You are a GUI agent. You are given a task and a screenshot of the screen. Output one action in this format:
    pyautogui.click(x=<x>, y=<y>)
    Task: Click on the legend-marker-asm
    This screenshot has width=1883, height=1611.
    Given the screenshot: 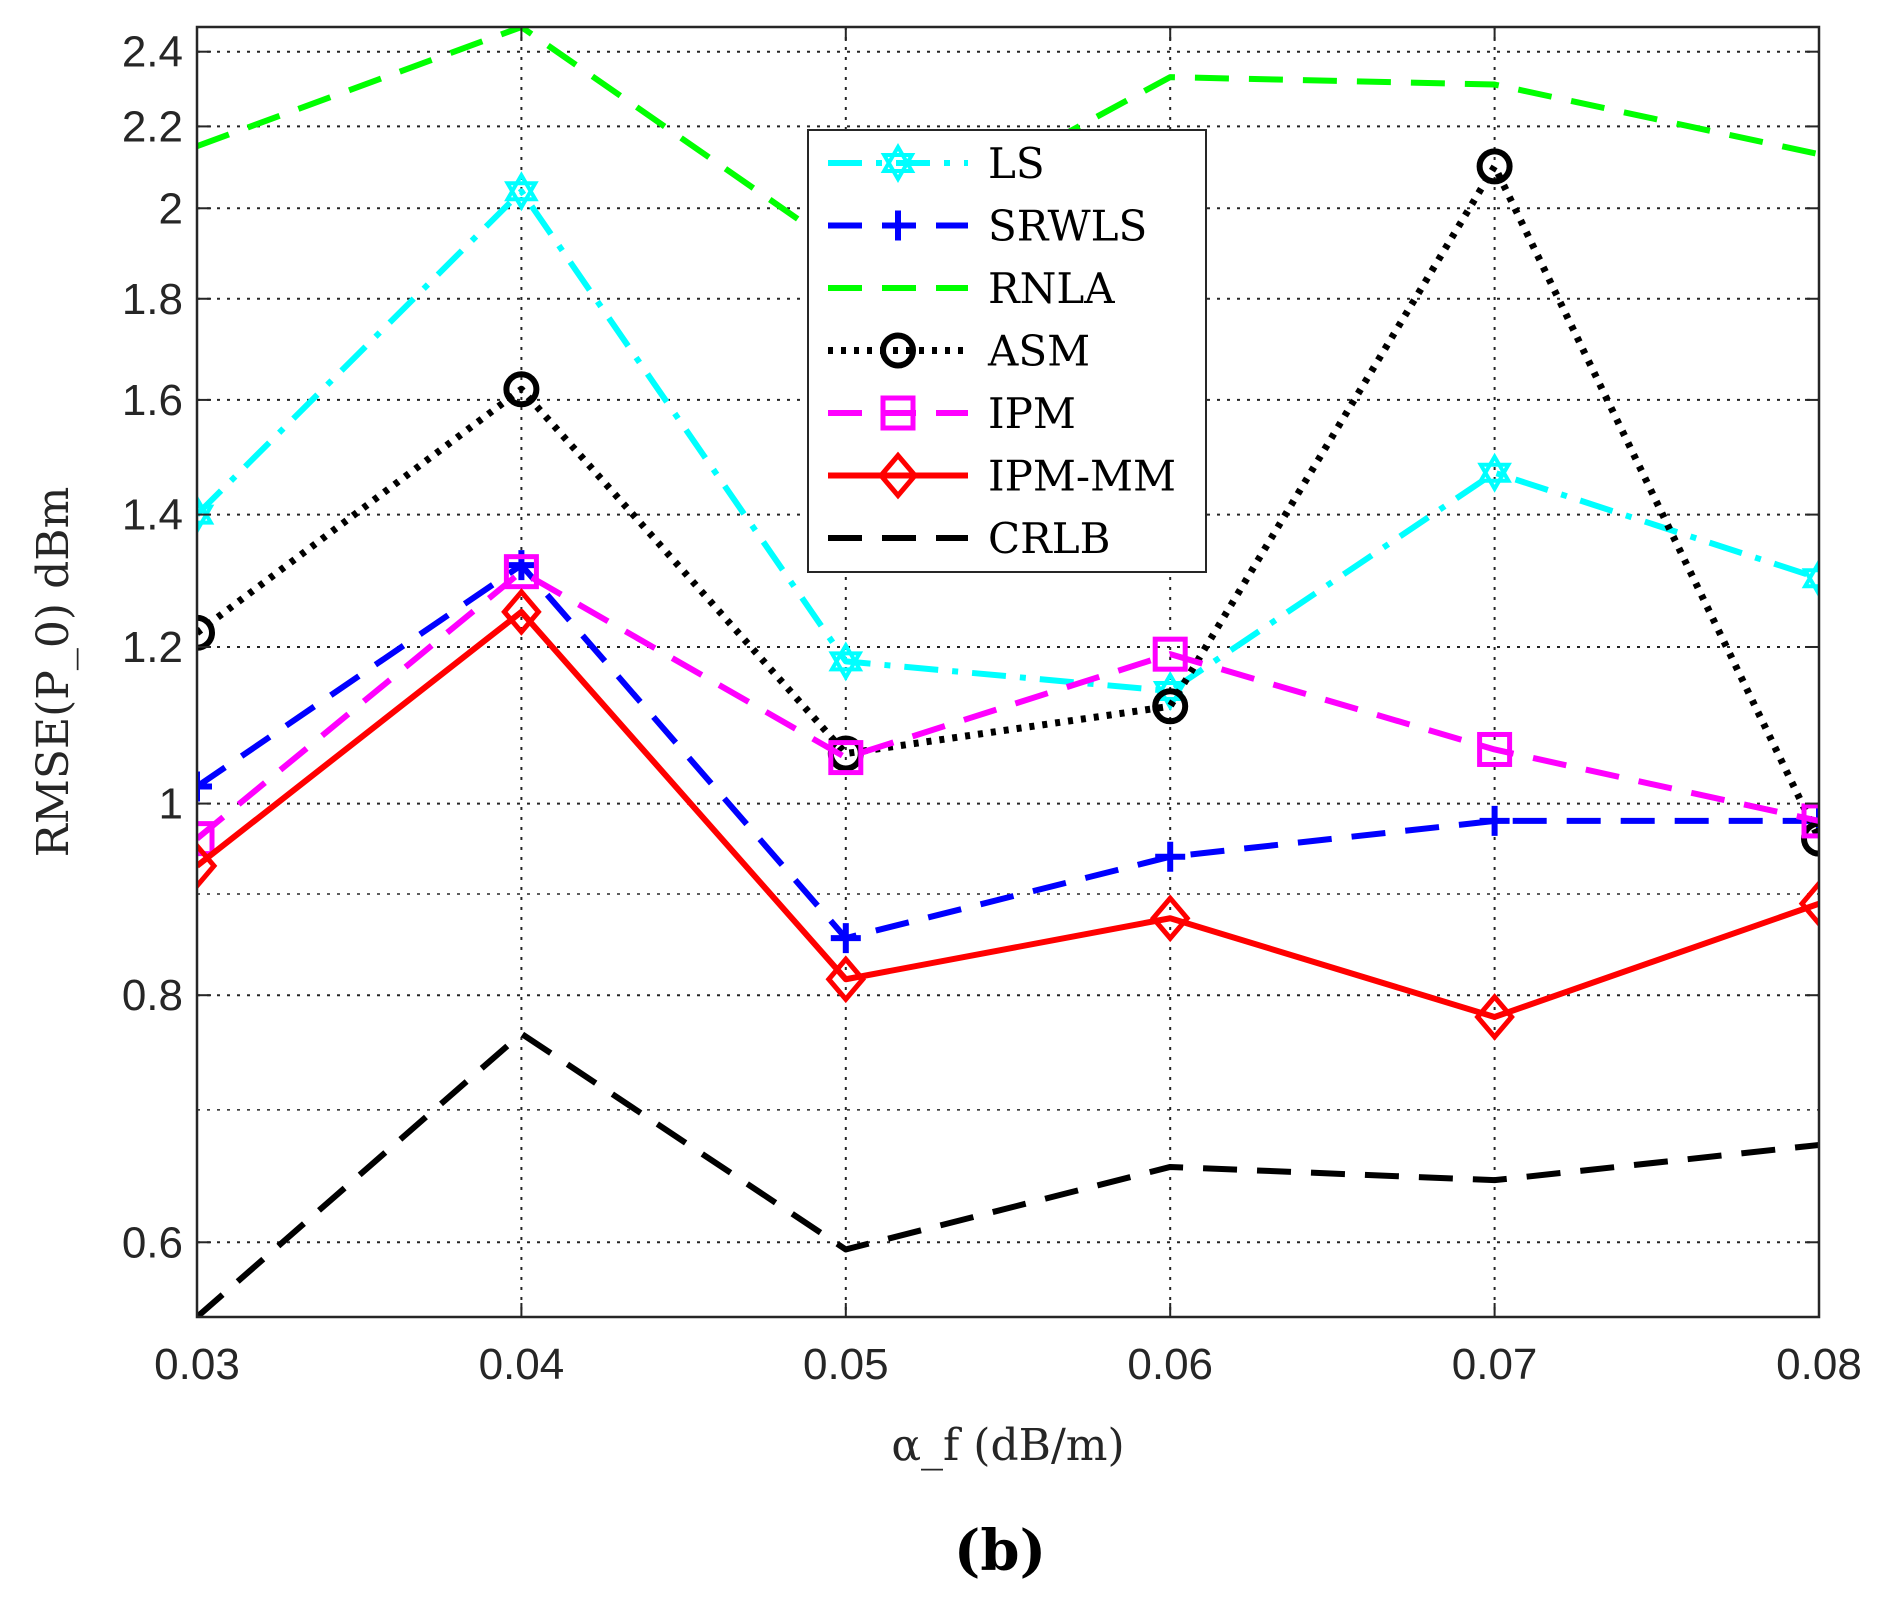 What is the action you would take?
    pyautogui.click(x=898, y=350)
    